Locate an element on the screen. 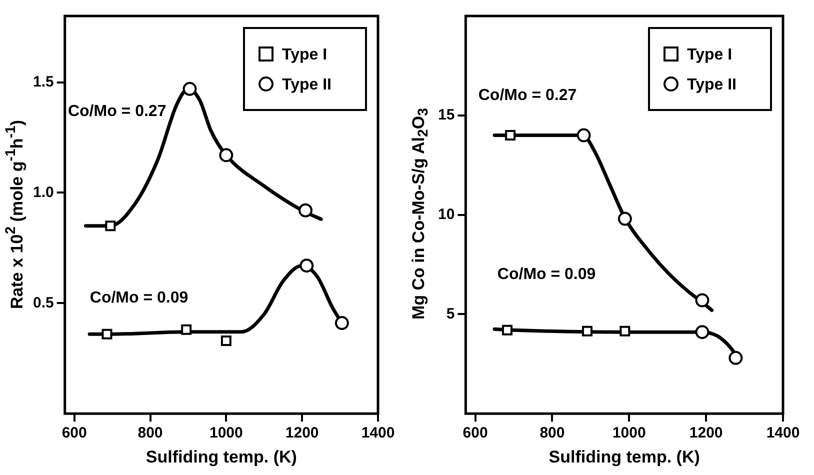 The image size is (814, 475). y-tick-label: 0.5 is located at coordinates (43, 303).